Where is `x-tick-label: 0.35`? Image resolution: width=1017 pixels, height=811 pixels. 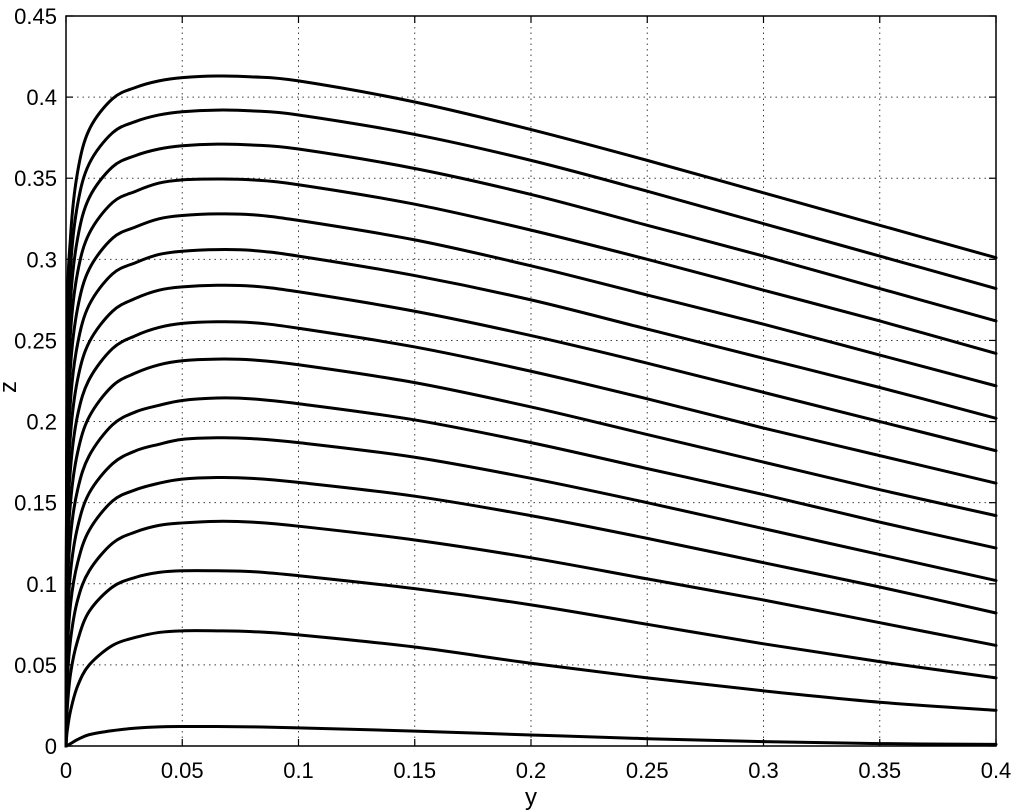 x-tick-label: 0.35 is located at coordinates (879, 770).